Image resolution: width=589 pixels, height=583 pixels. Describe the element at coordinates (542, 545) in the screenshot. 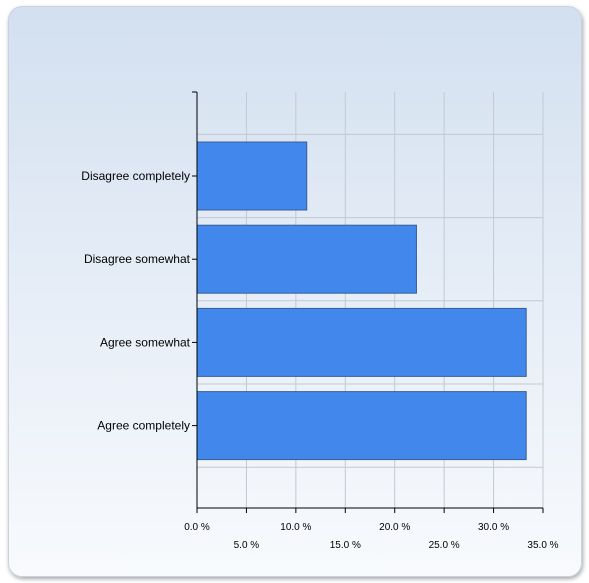

I see `x-tick-label: 35.0 %` at that location.